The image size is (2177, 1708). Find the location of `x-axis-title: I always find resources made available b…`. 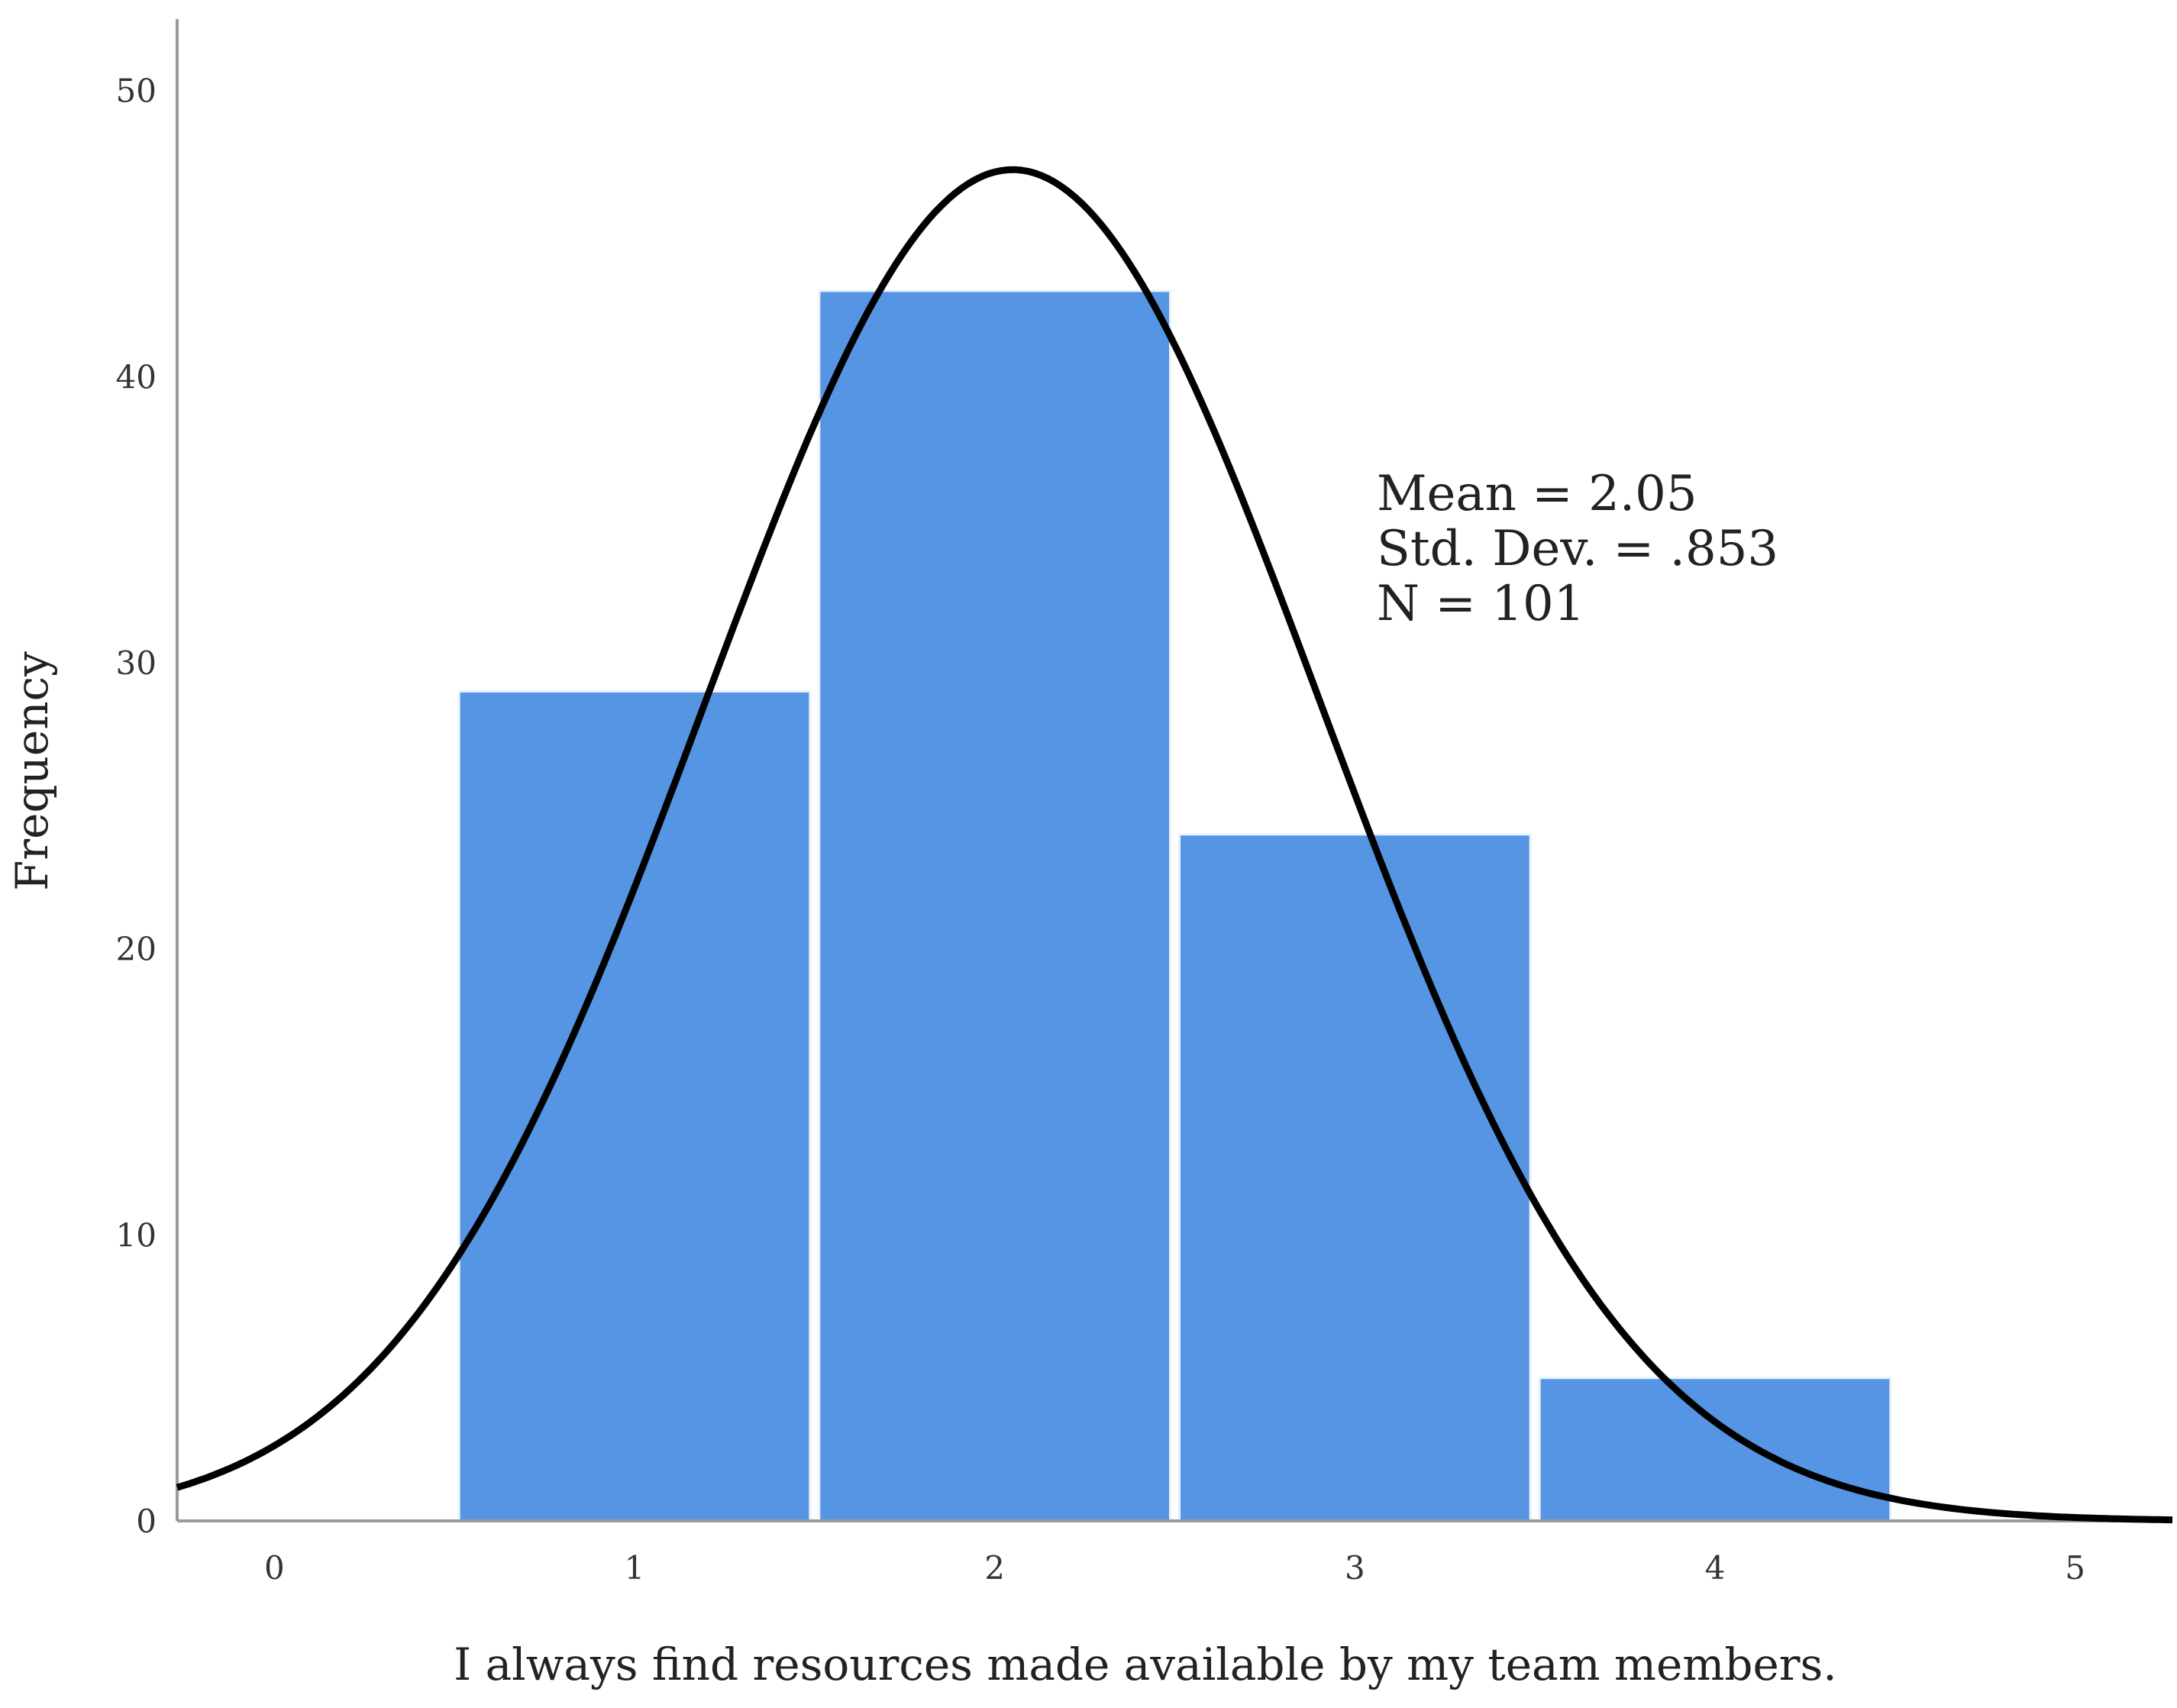

x-axis-title: I always find resources made available b… is located at coordinates (1145, 1664).